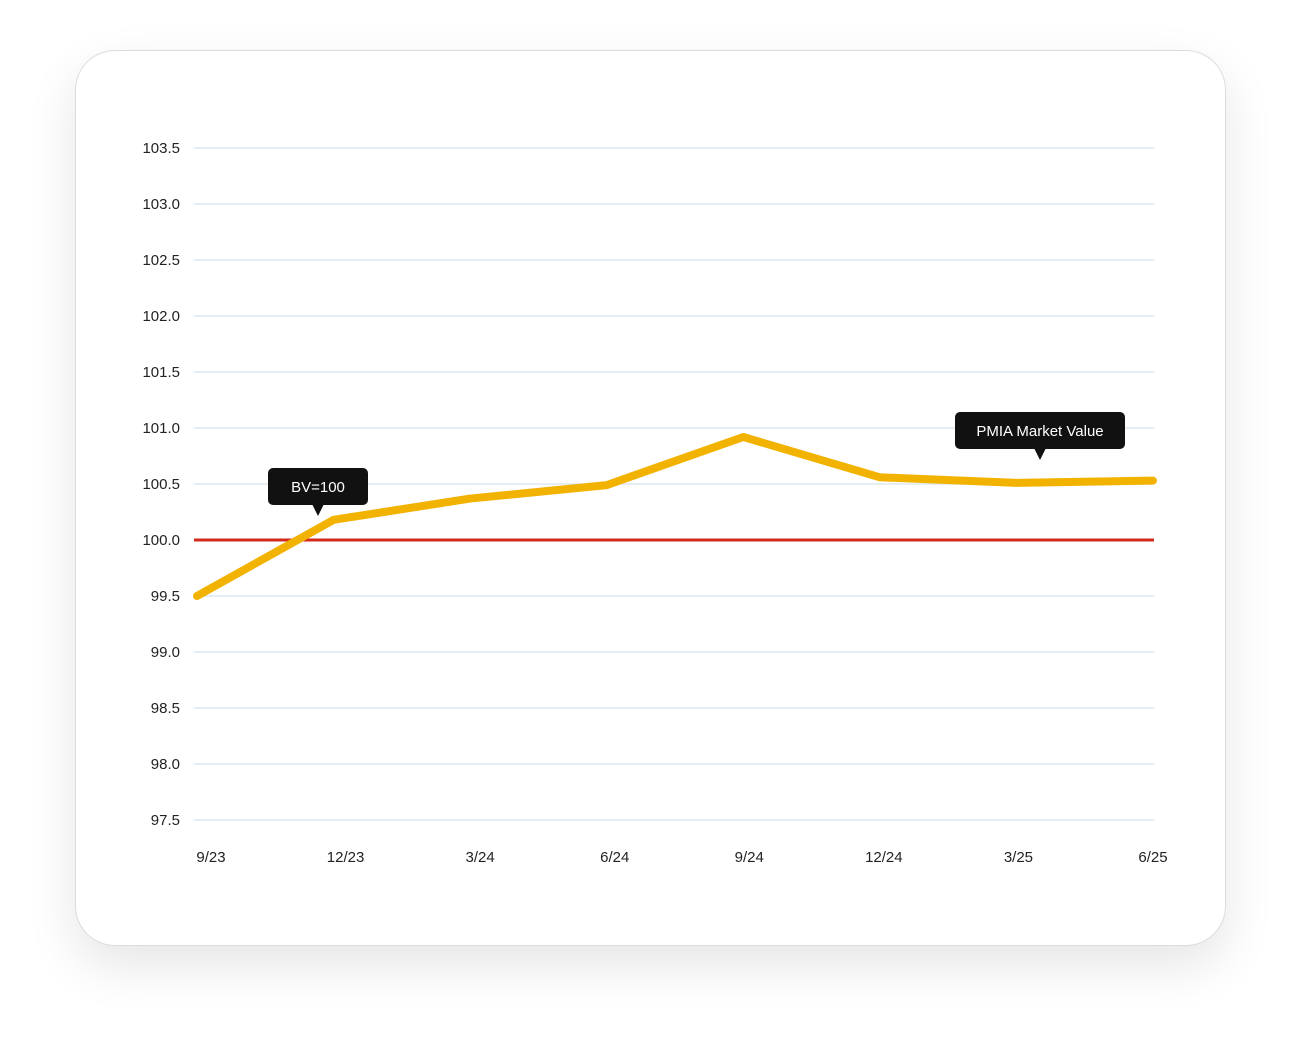 The width and height of the screenshot is (1300, 1043). Describe the element at coordinates (161, 260) in the screenshot. I see `y-tick-label: 102.5` at that location.